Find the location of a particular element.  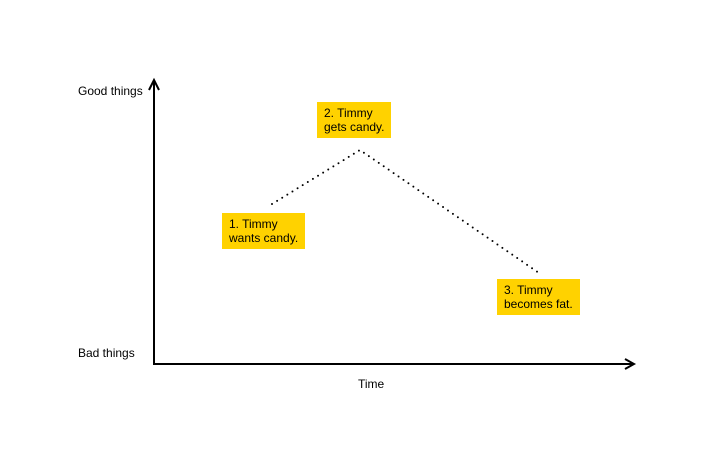

story-path-dotted-line is located at coordinates (405, 211).